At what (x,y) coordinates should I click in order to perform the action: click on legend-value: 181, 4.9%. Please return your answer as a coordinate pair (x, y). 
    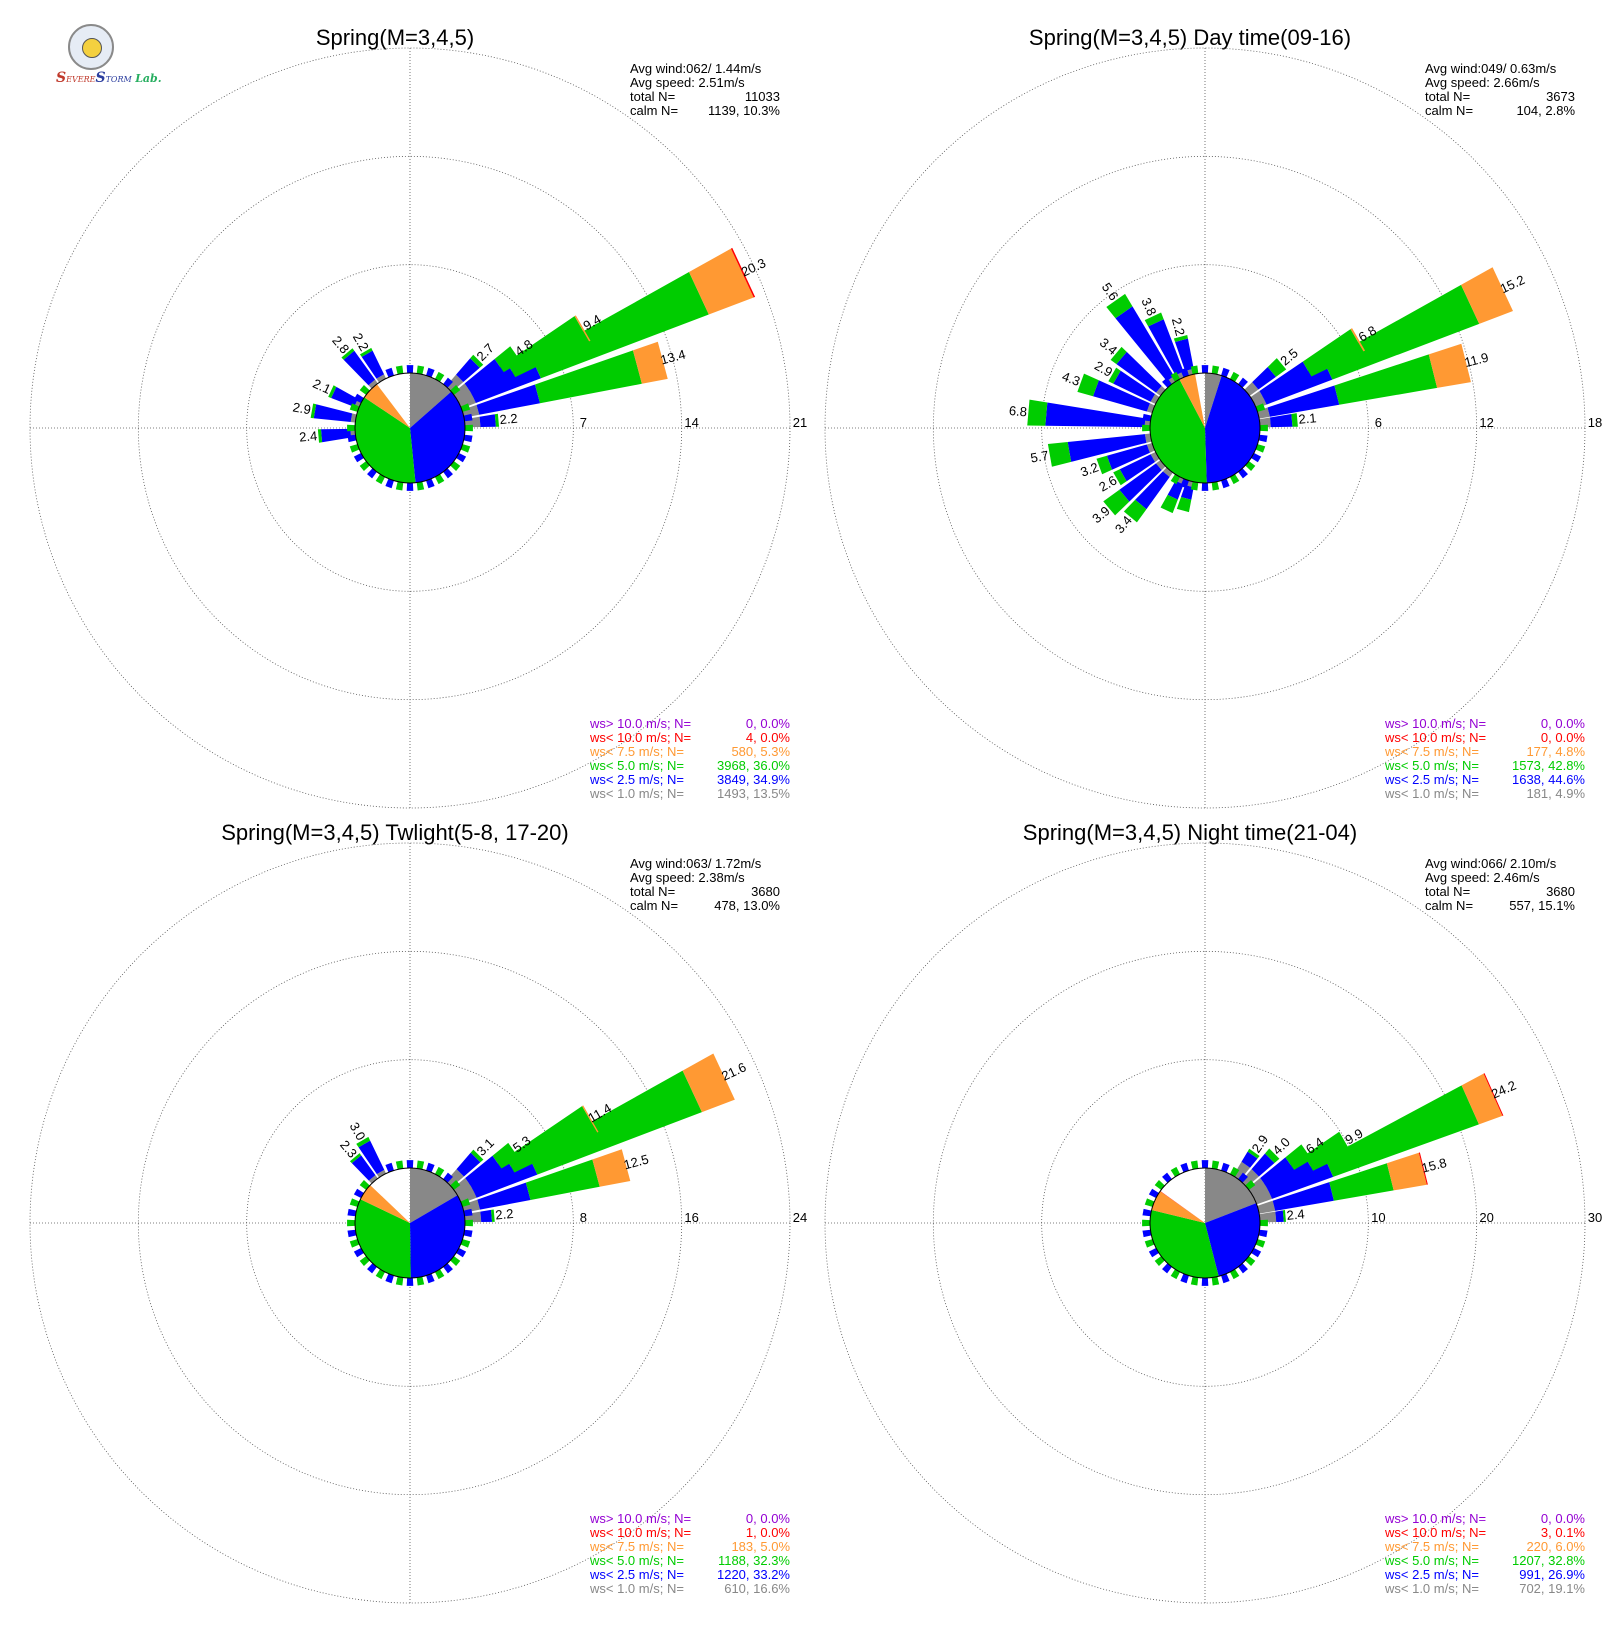
    Looking at the image, I should click on (1555, 793).